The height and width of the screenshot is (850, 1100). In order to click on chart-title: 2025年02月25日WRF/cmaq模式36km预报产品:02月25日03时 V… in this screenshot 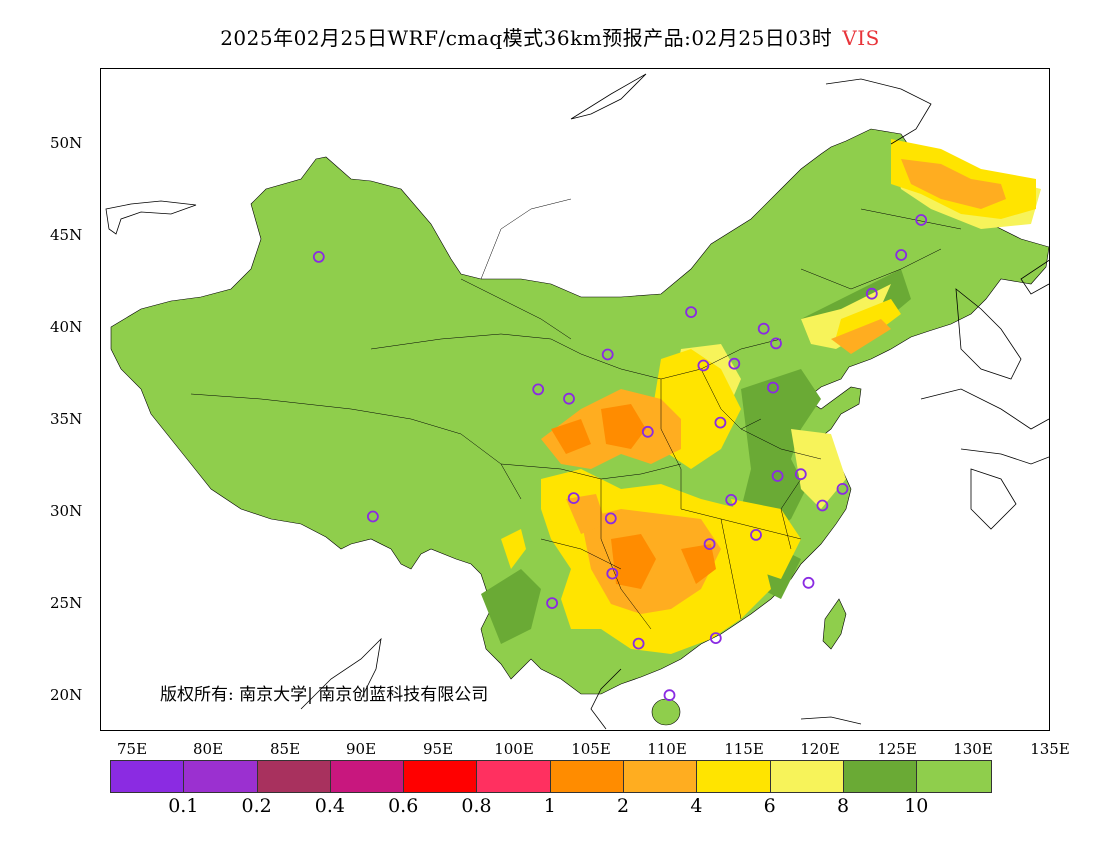, I will do `click(550, 36)`.